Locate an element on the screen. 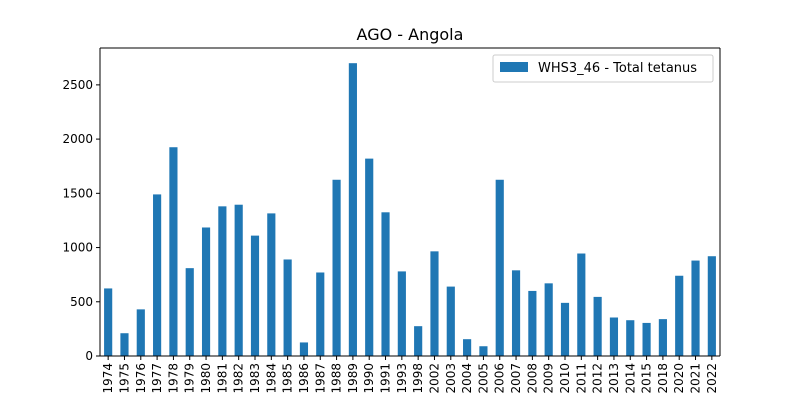  bar-1978 is located at coordinates (173, 251).